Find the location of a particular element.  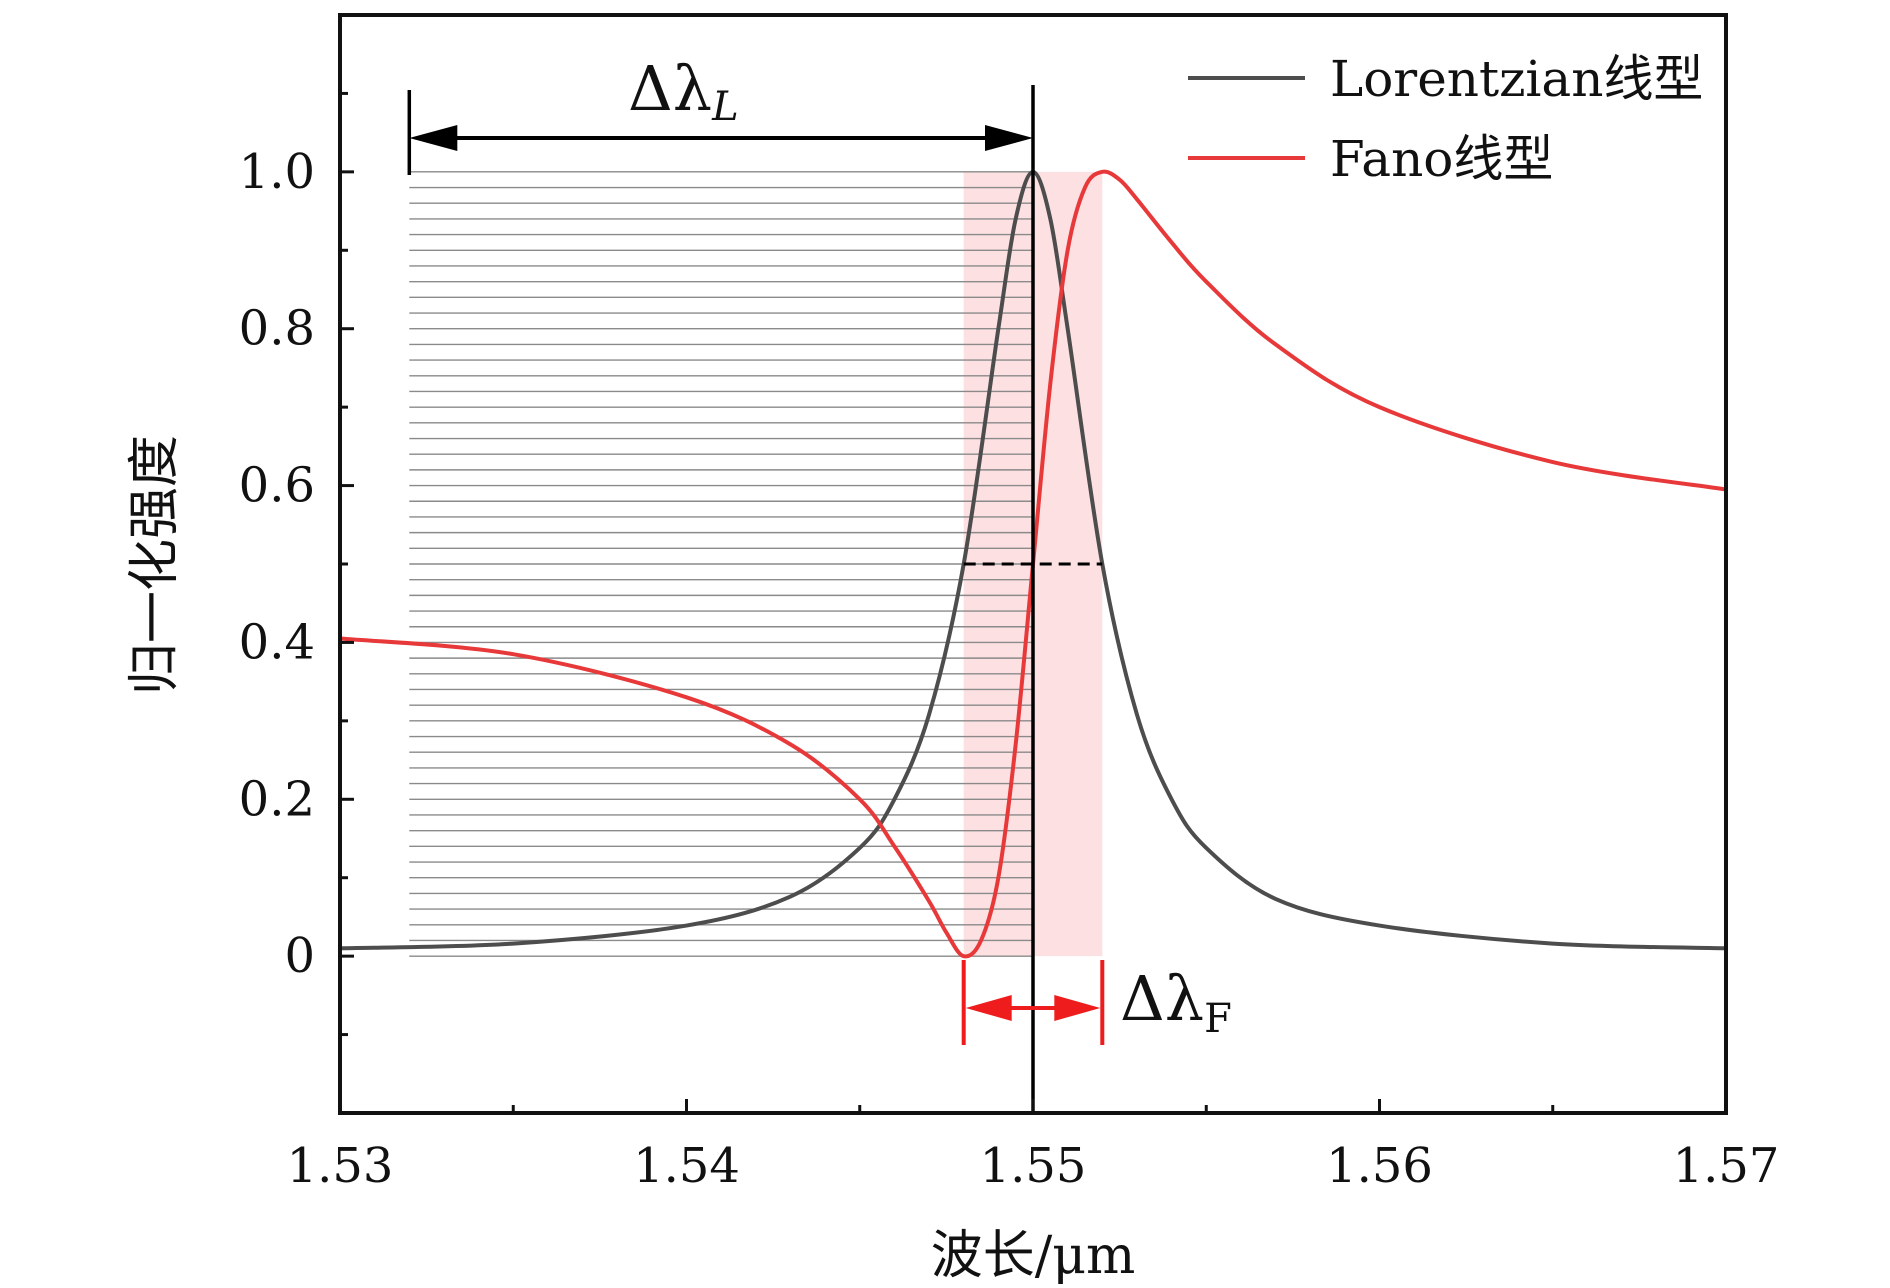

x-tick-label: 1.55 is located at coordinates (1033, 1166).